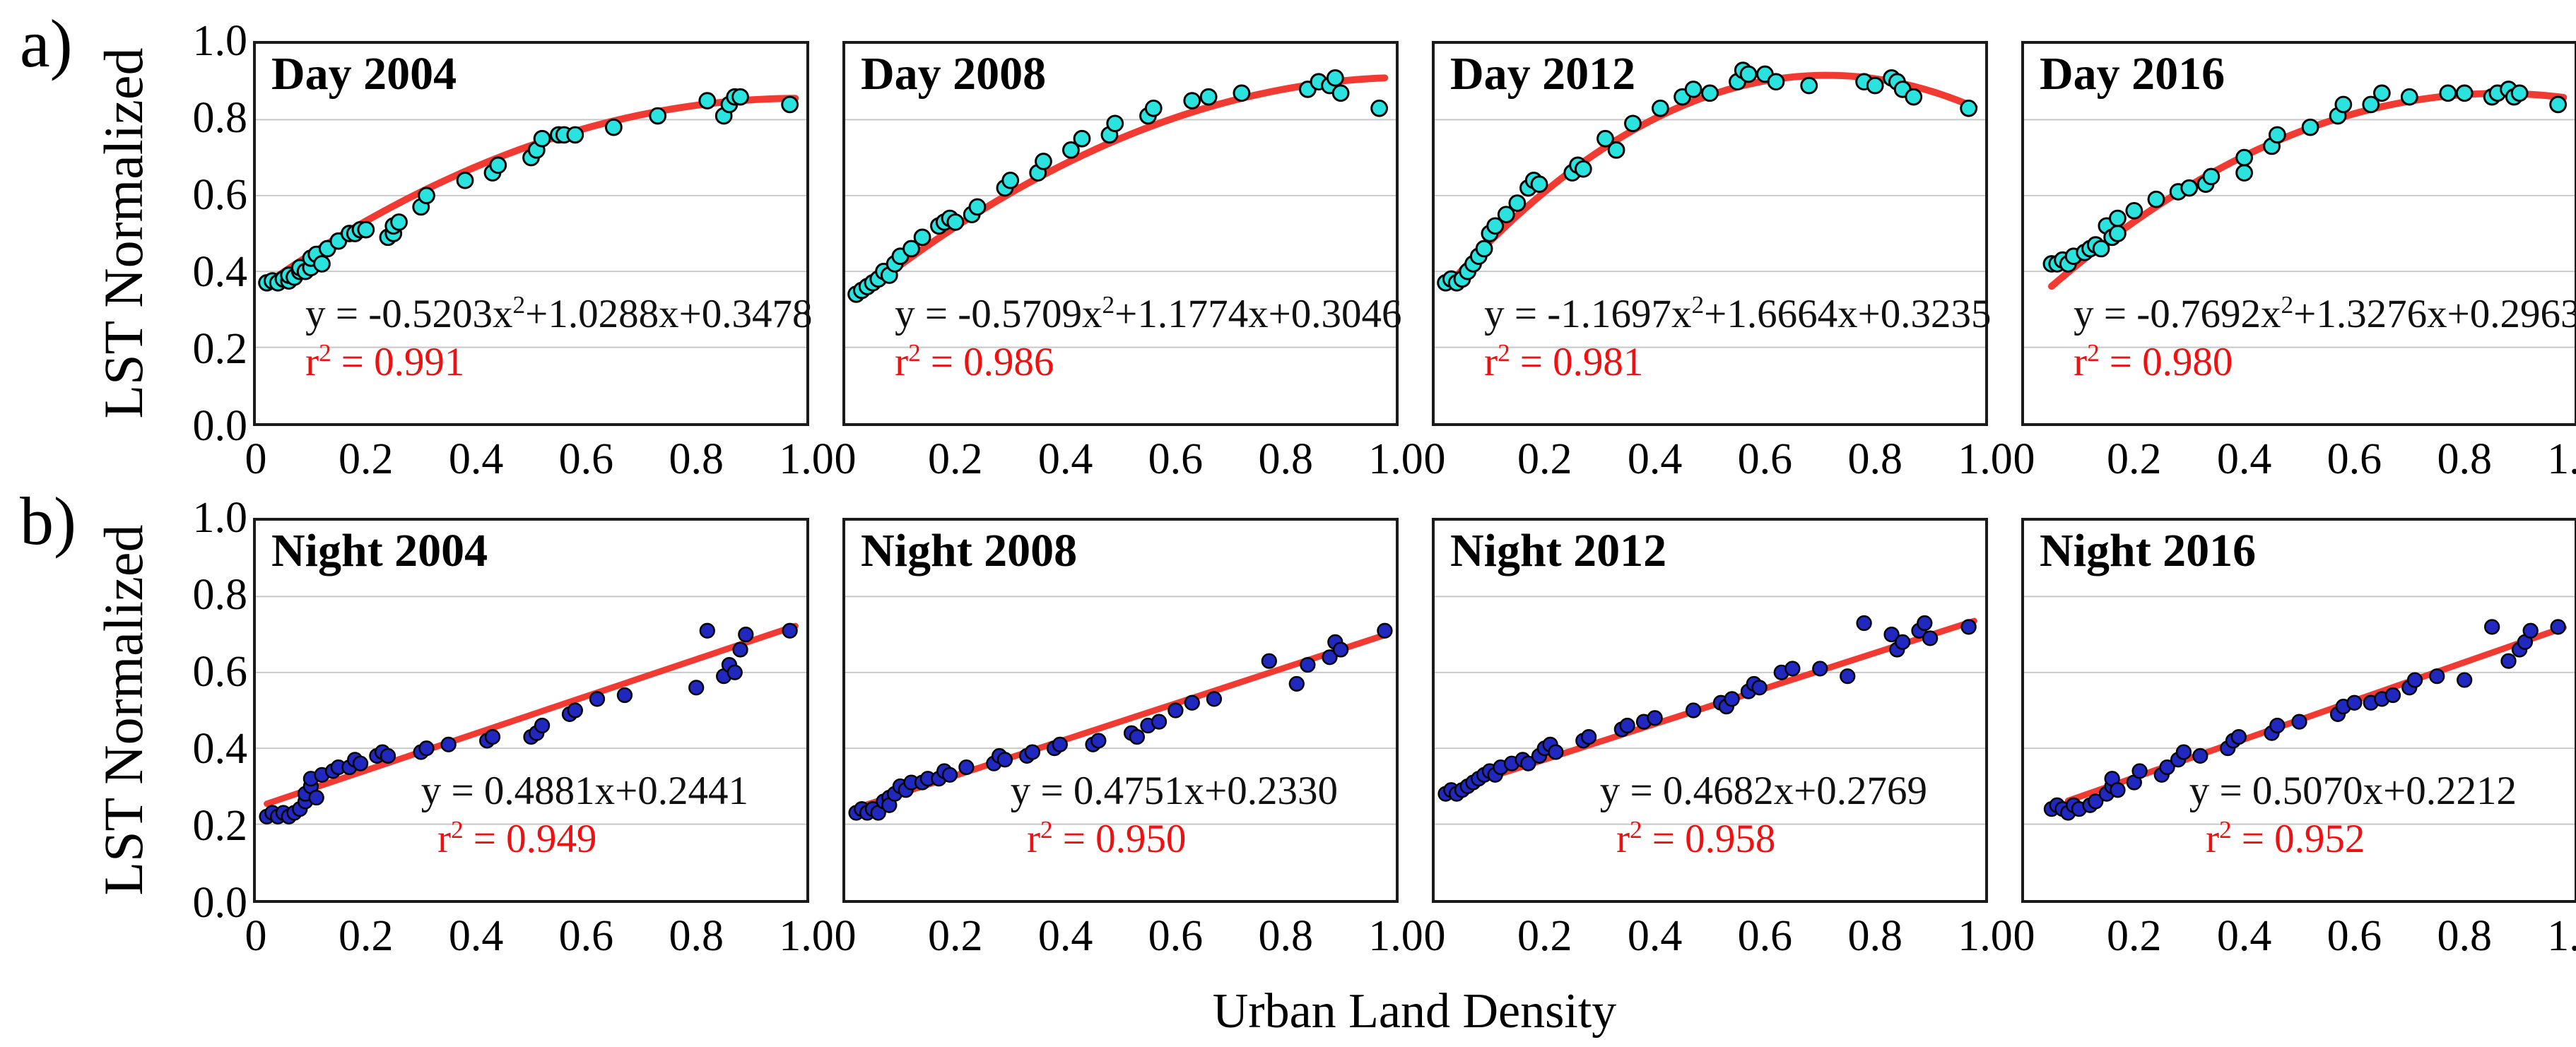  Describe the element at coordinates (46, 43) in the screenshot. I see `panel-letter-a: a)` at that location.